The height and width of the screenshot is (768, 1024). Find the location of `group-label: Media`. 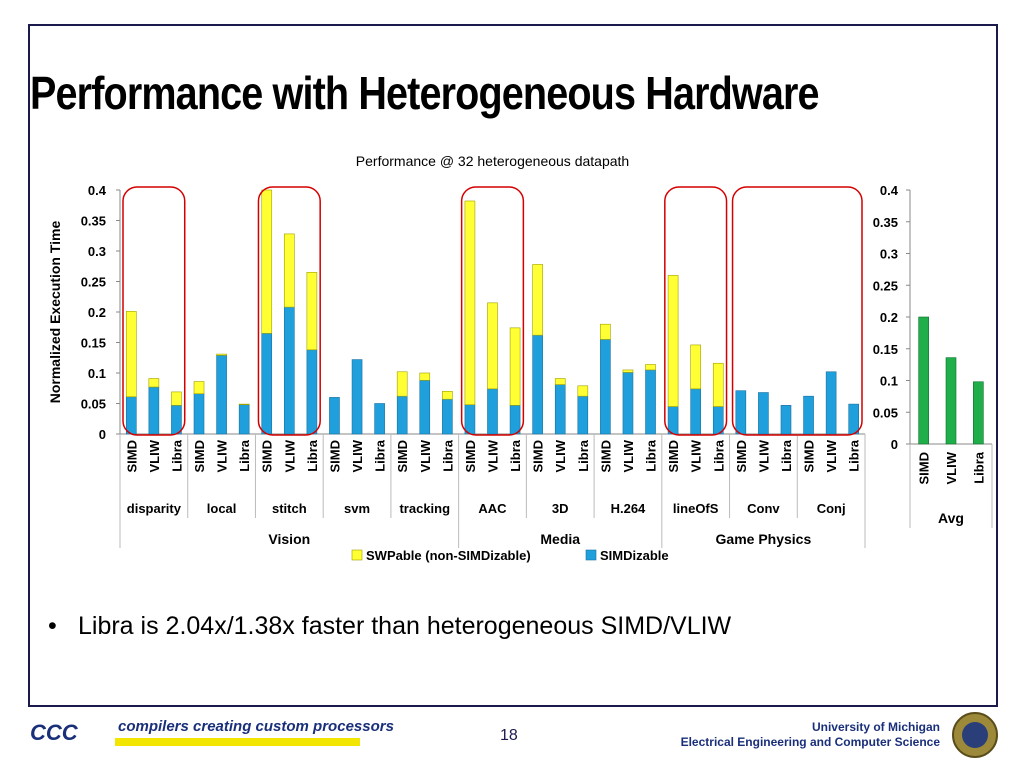

group-label: Media is located at coordinates (560, 539).